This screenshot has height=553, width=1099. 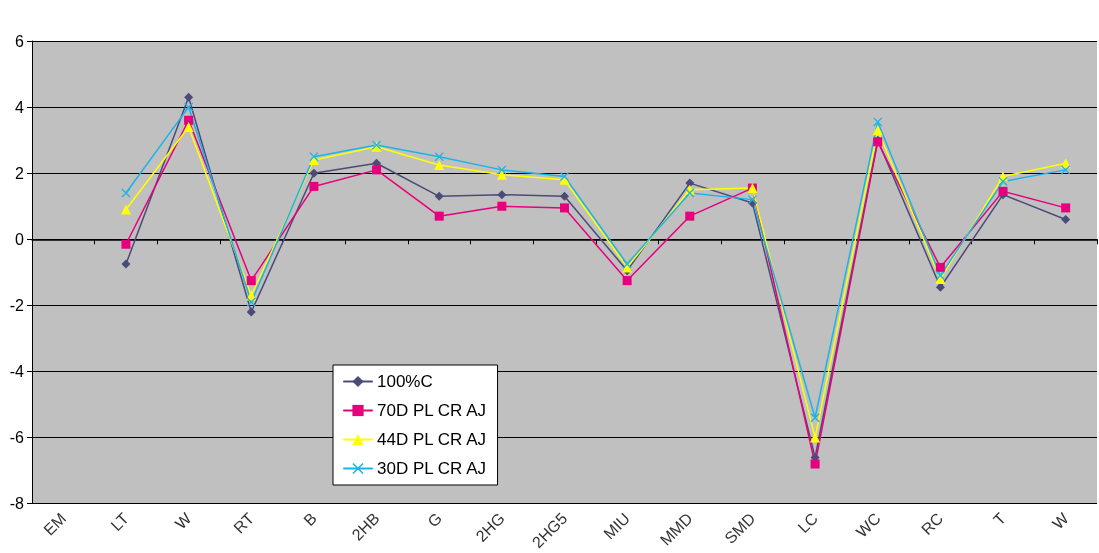 I want to click on x-tick-label: B, so click(x=310, y=519).